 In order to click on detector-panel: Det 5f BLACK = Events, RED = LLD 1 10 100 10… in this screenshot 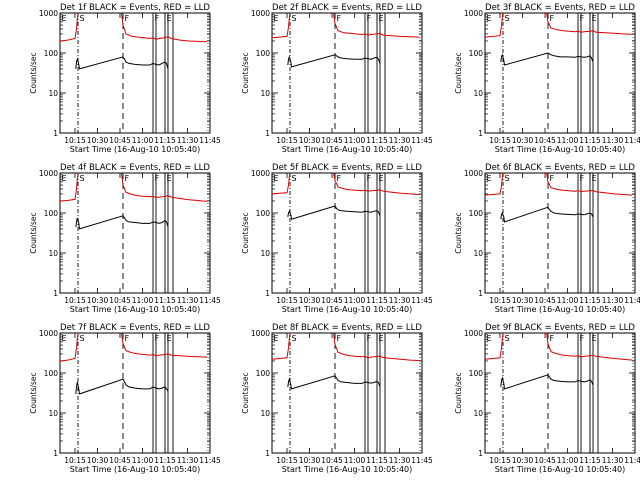, I will do `click(337, 238)`.